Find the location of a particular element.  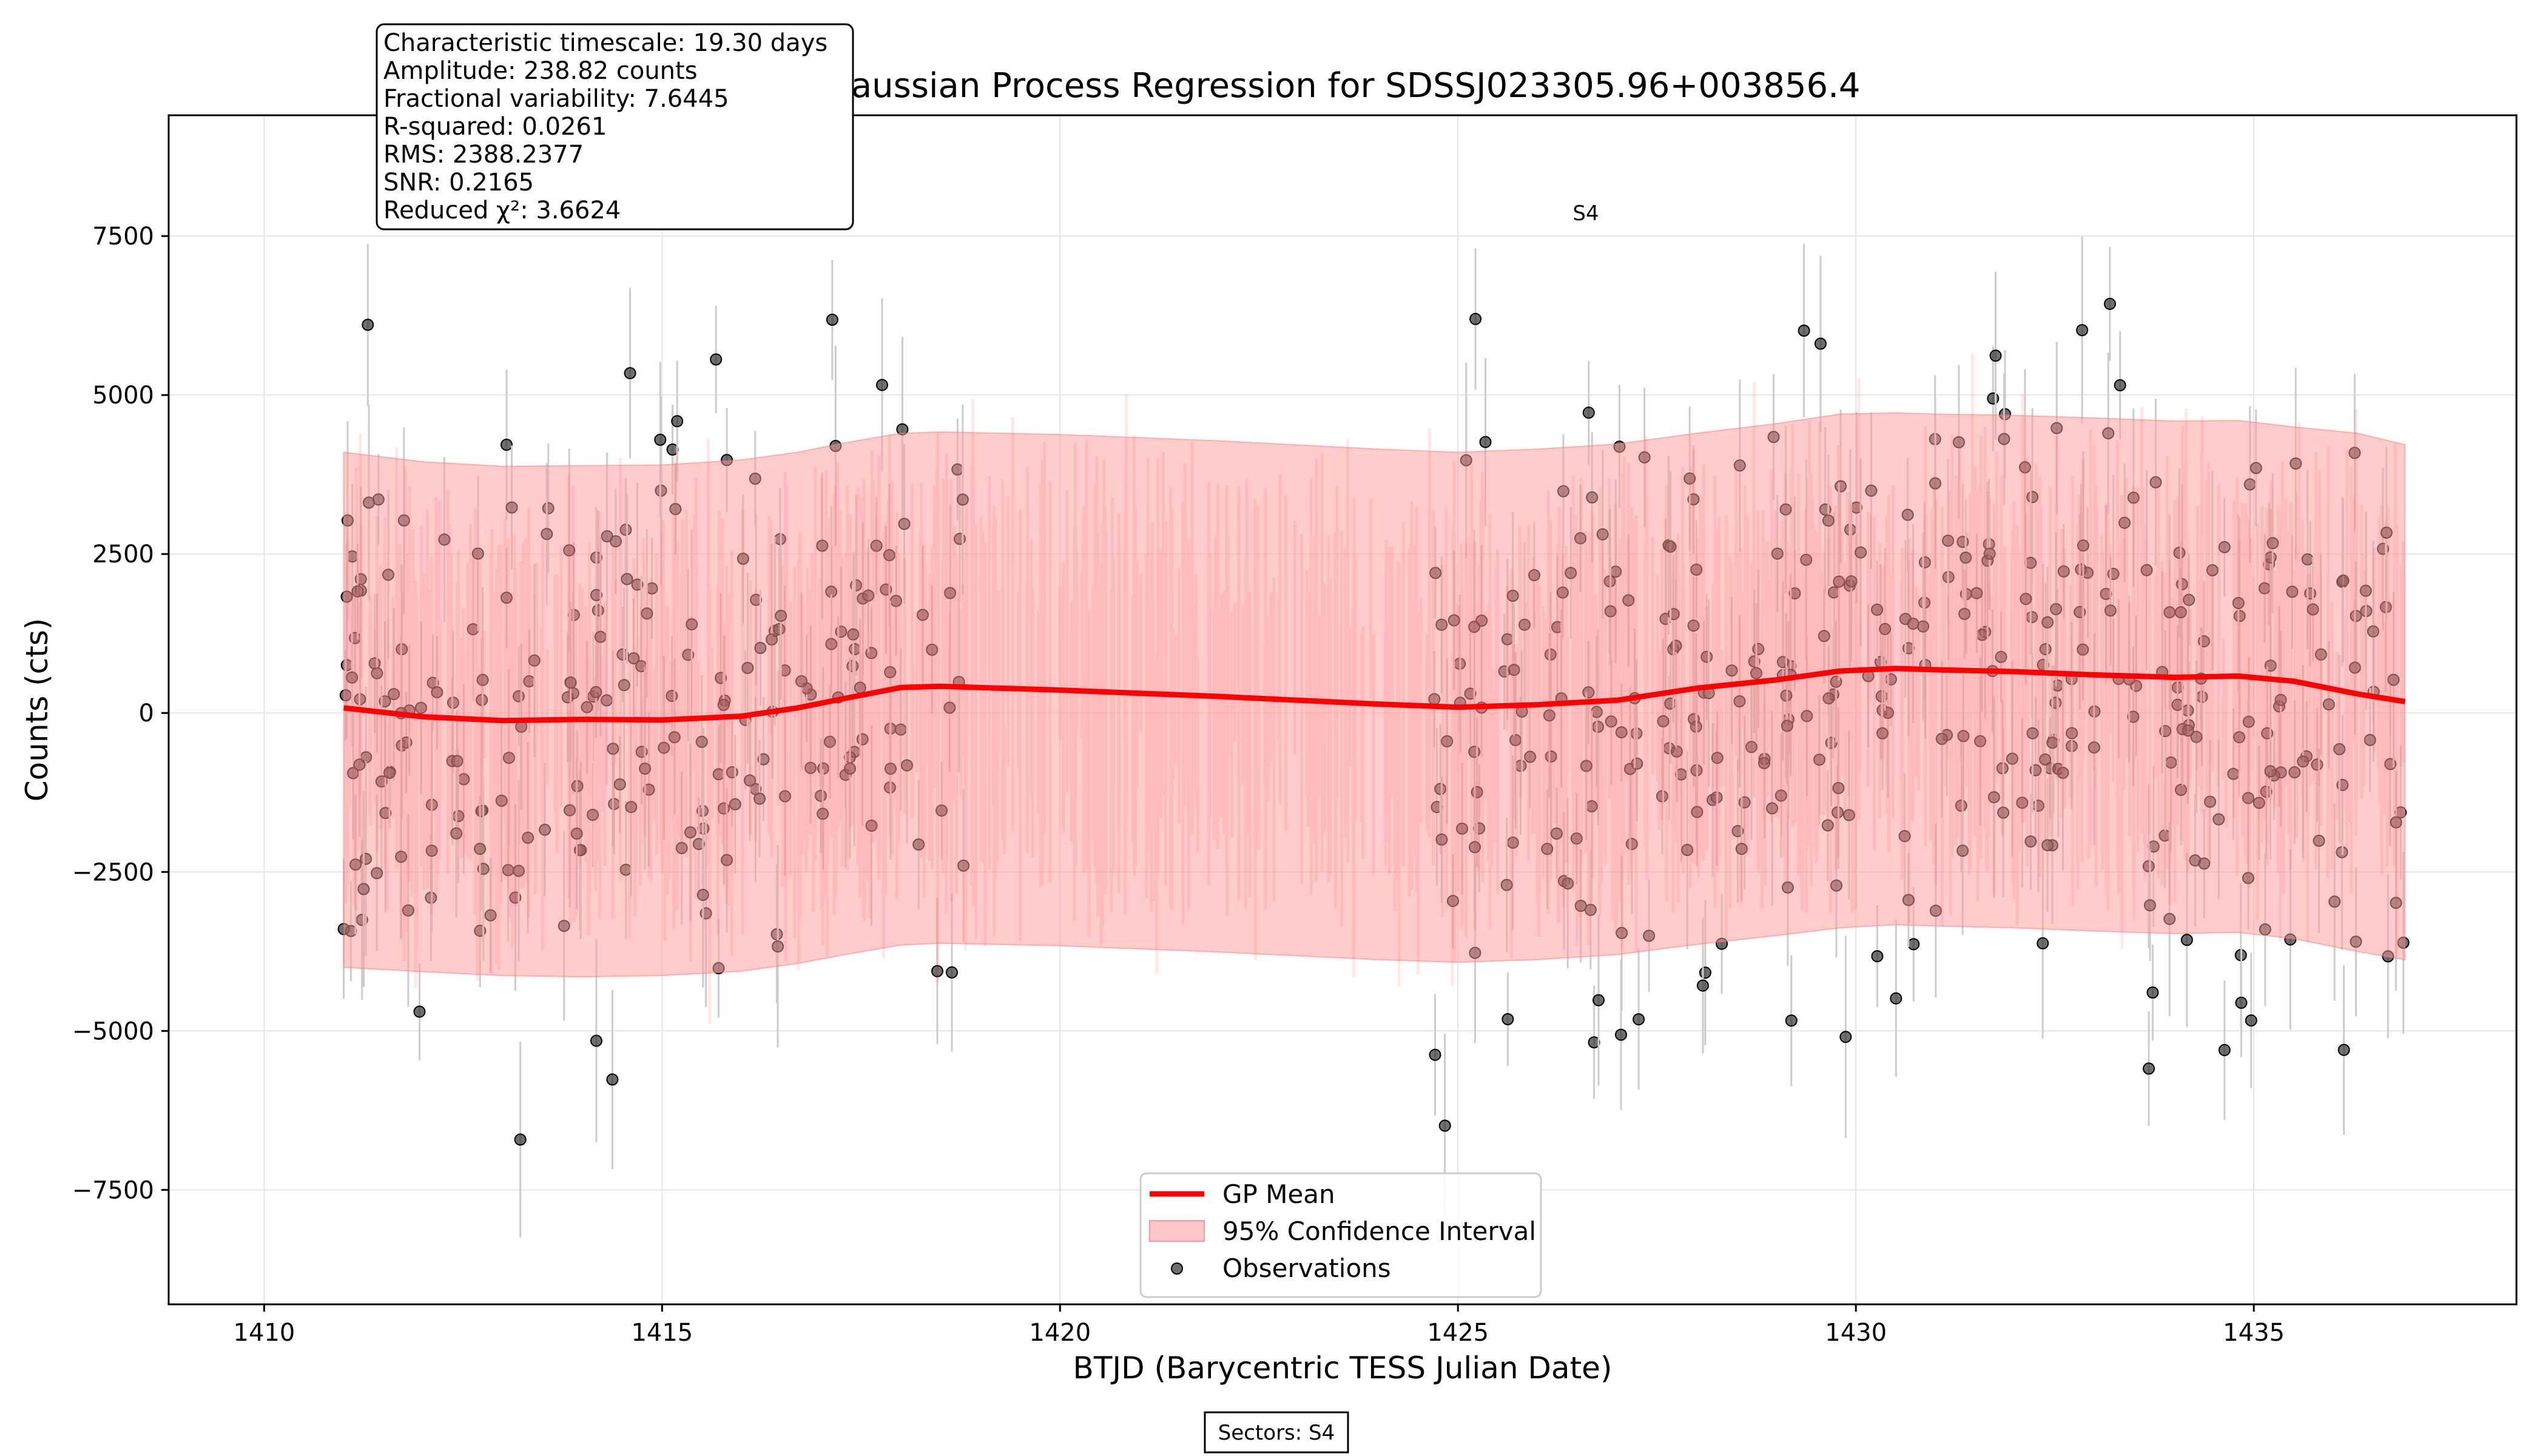

legend-label: Observations is located at coordinates (1306, 1268).